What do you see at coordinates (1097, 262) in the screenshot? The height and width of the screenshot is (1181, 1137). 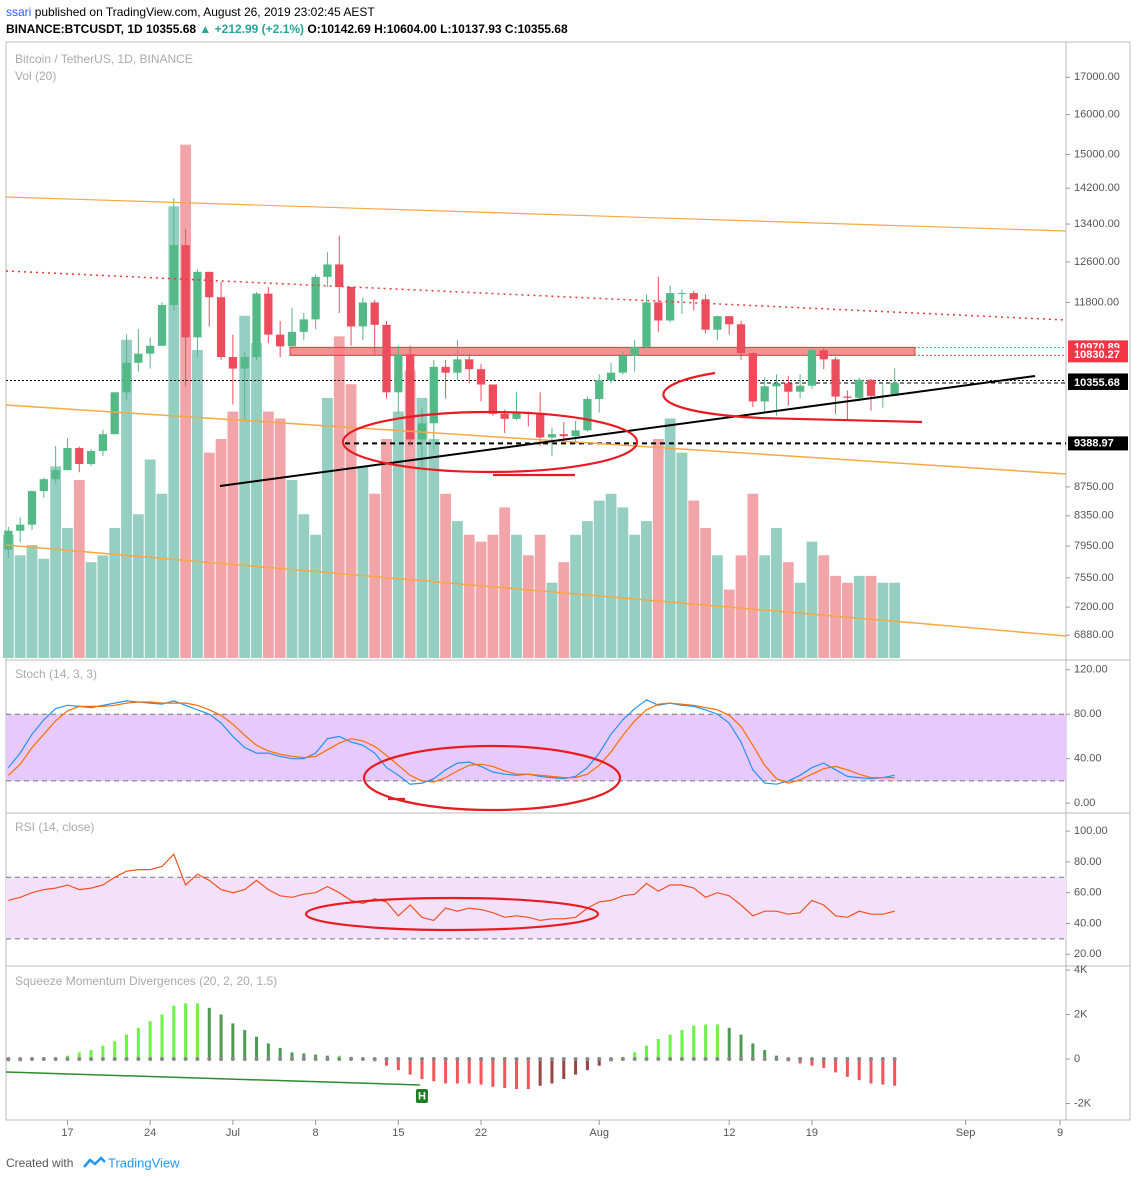 I see `y-tick-label: 12600.00` at bounding box center [1097, 262].